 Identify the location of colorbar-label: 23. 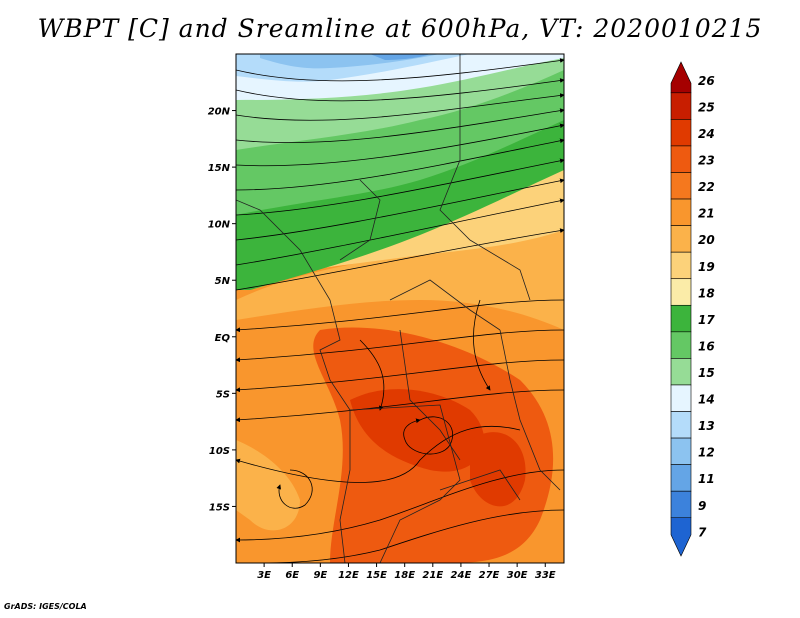
(706, 161).